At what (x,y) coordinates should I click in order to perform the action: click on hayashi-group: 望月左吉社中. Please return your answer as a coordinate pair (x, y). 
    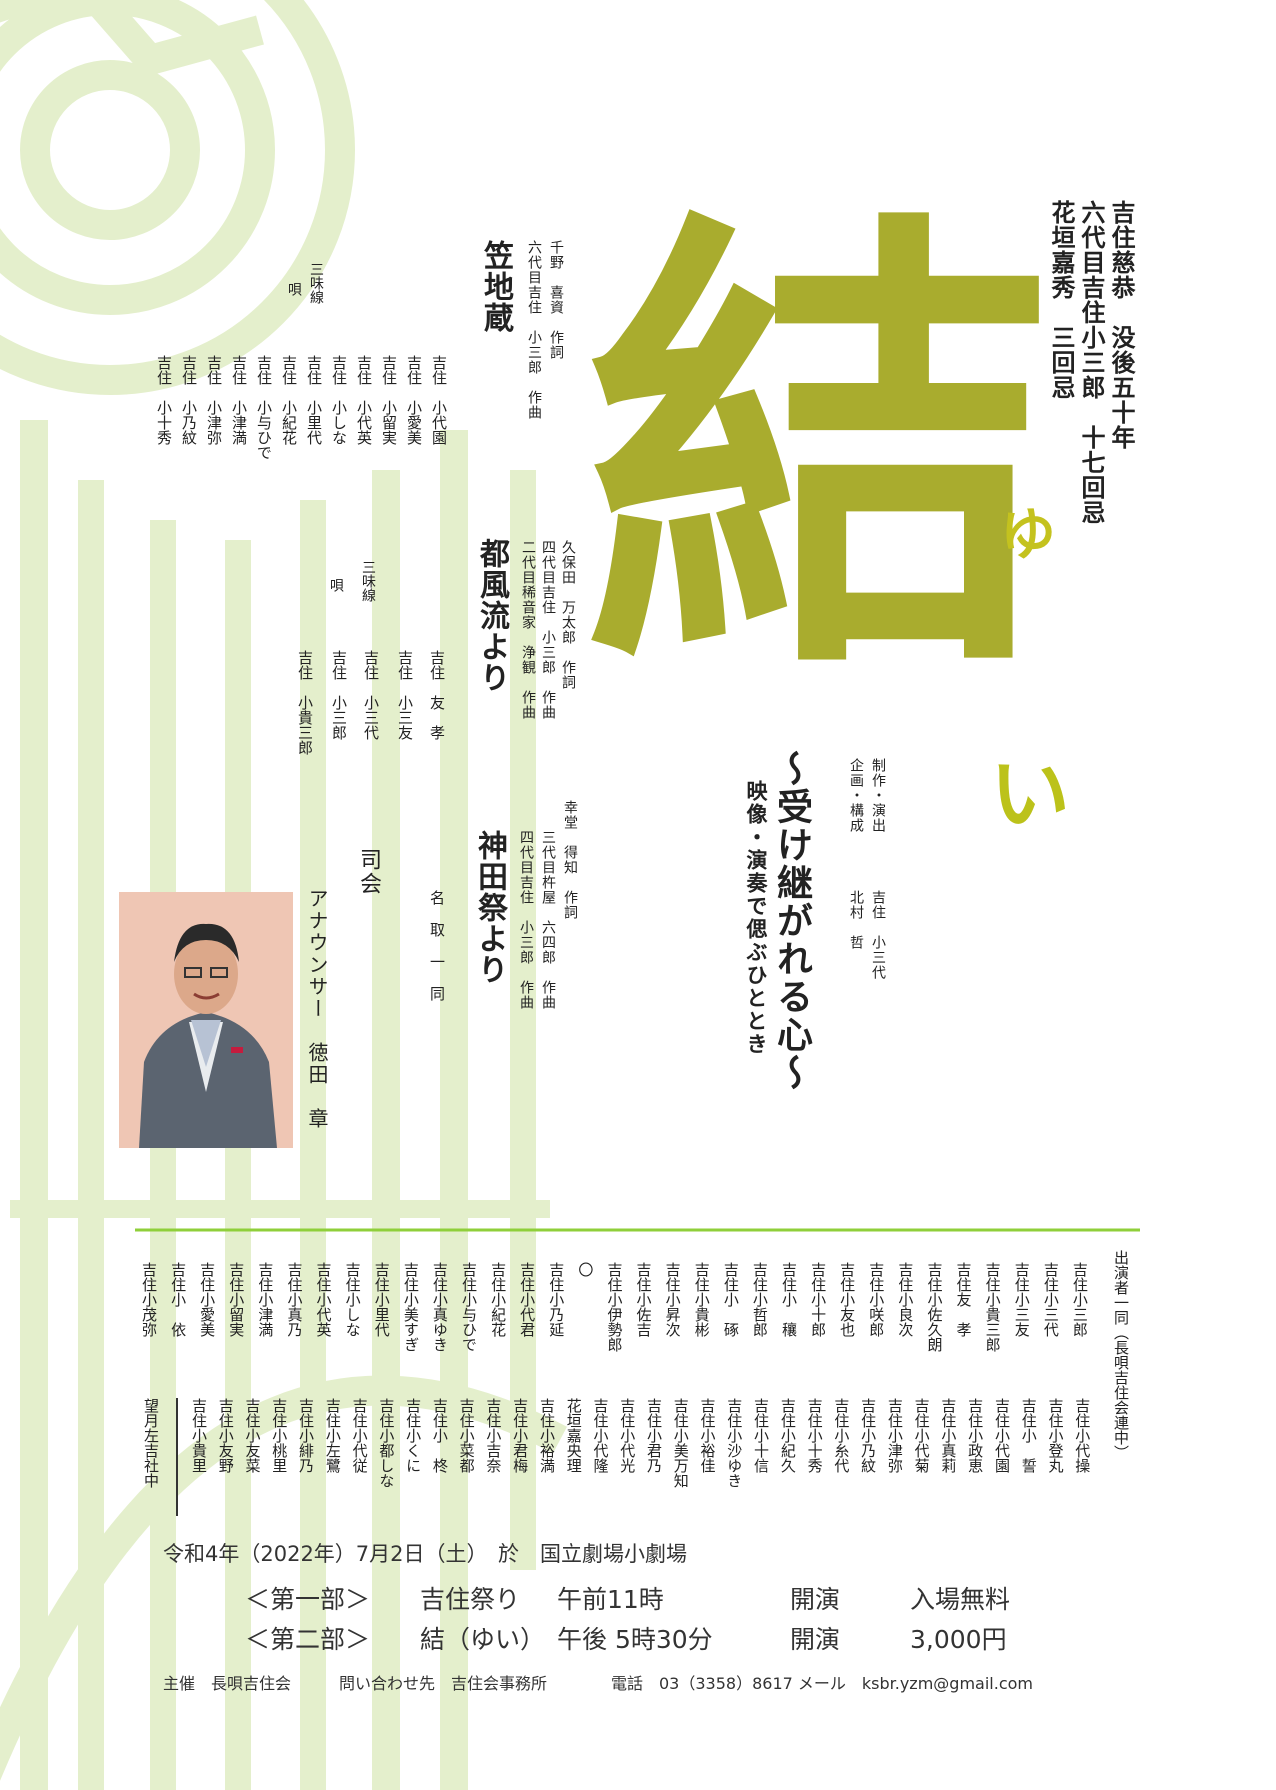
    Looking at the image, I should click on (151, 1443).